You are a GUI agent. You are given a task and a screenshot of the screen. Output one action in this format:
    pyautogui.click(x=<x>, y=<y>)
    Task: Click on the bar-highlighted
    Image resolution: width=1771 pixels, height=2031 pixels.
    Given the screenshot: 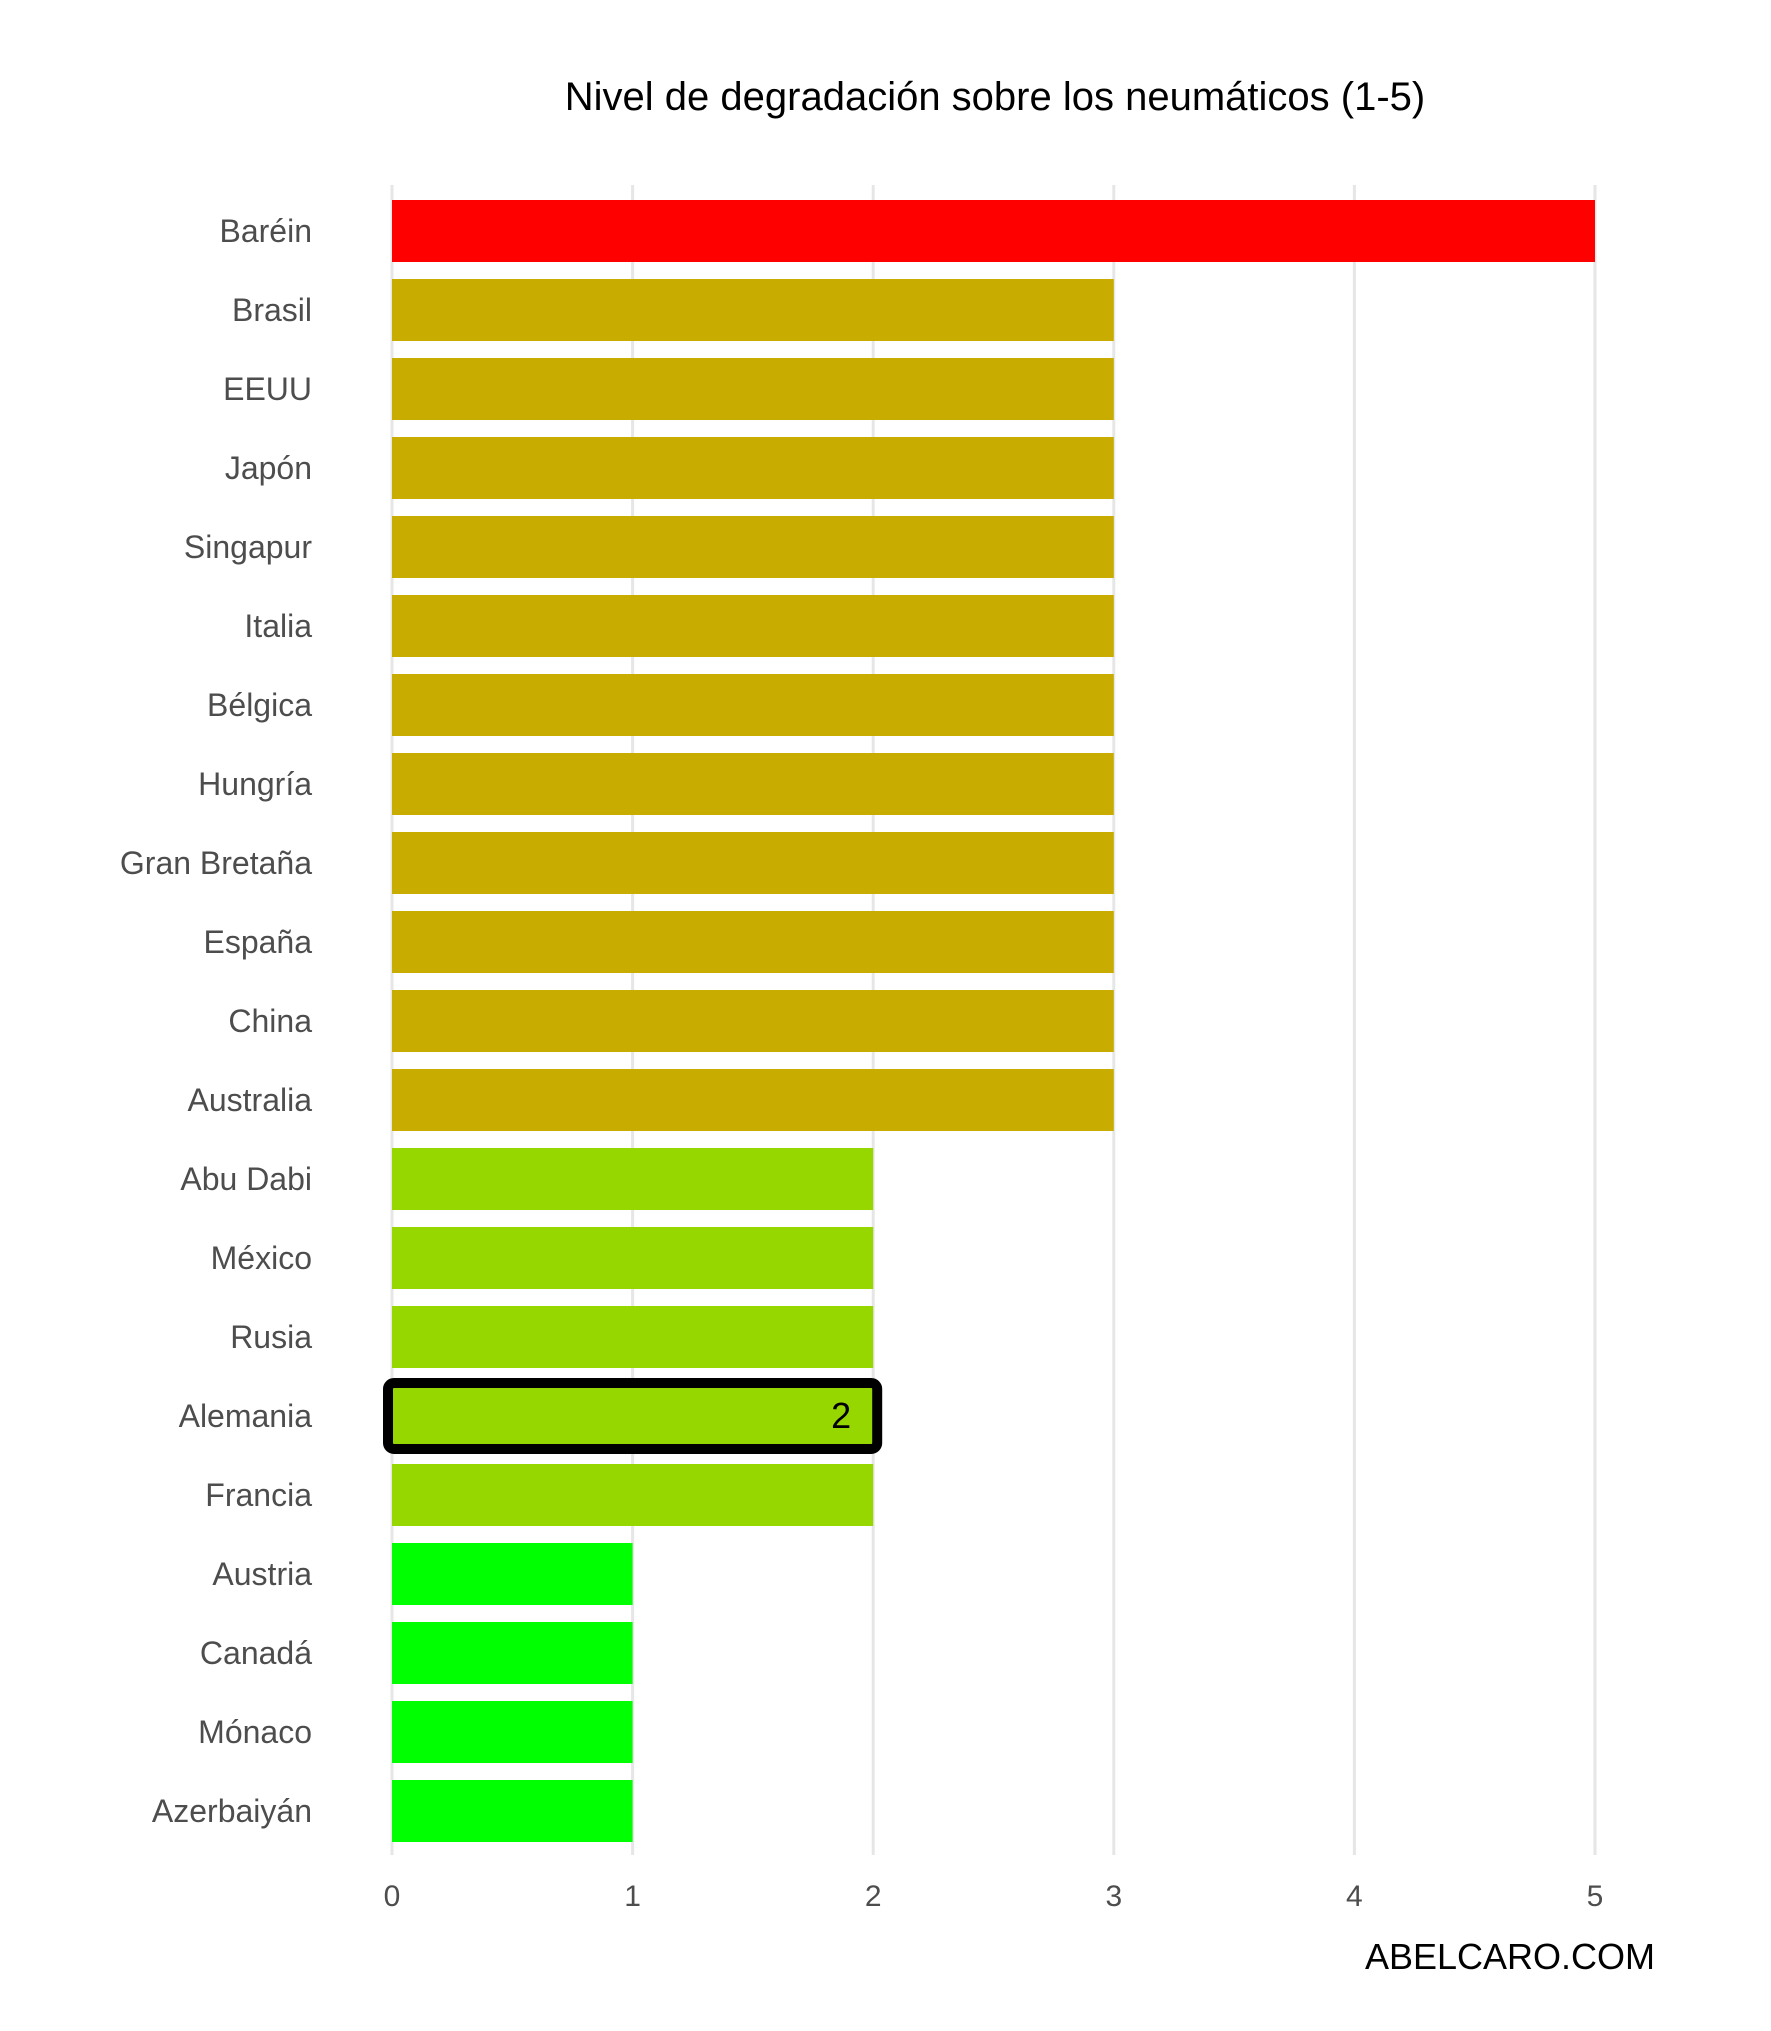 What is the action you would take?
    pyautogui.click(x=633, y=1416)
    